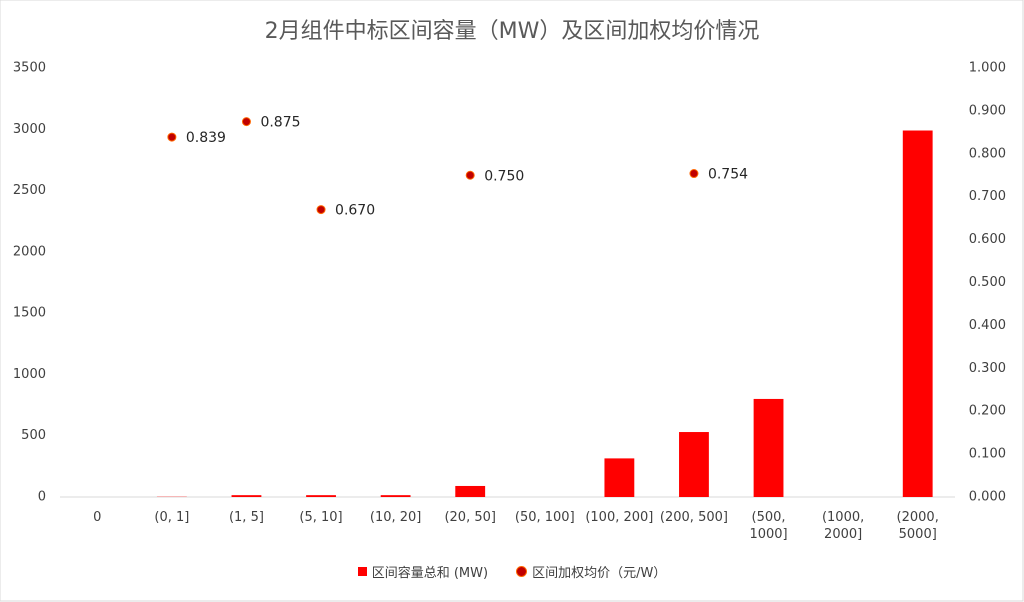  I want to click on y-tick-label: 2500, so click(29, 190).